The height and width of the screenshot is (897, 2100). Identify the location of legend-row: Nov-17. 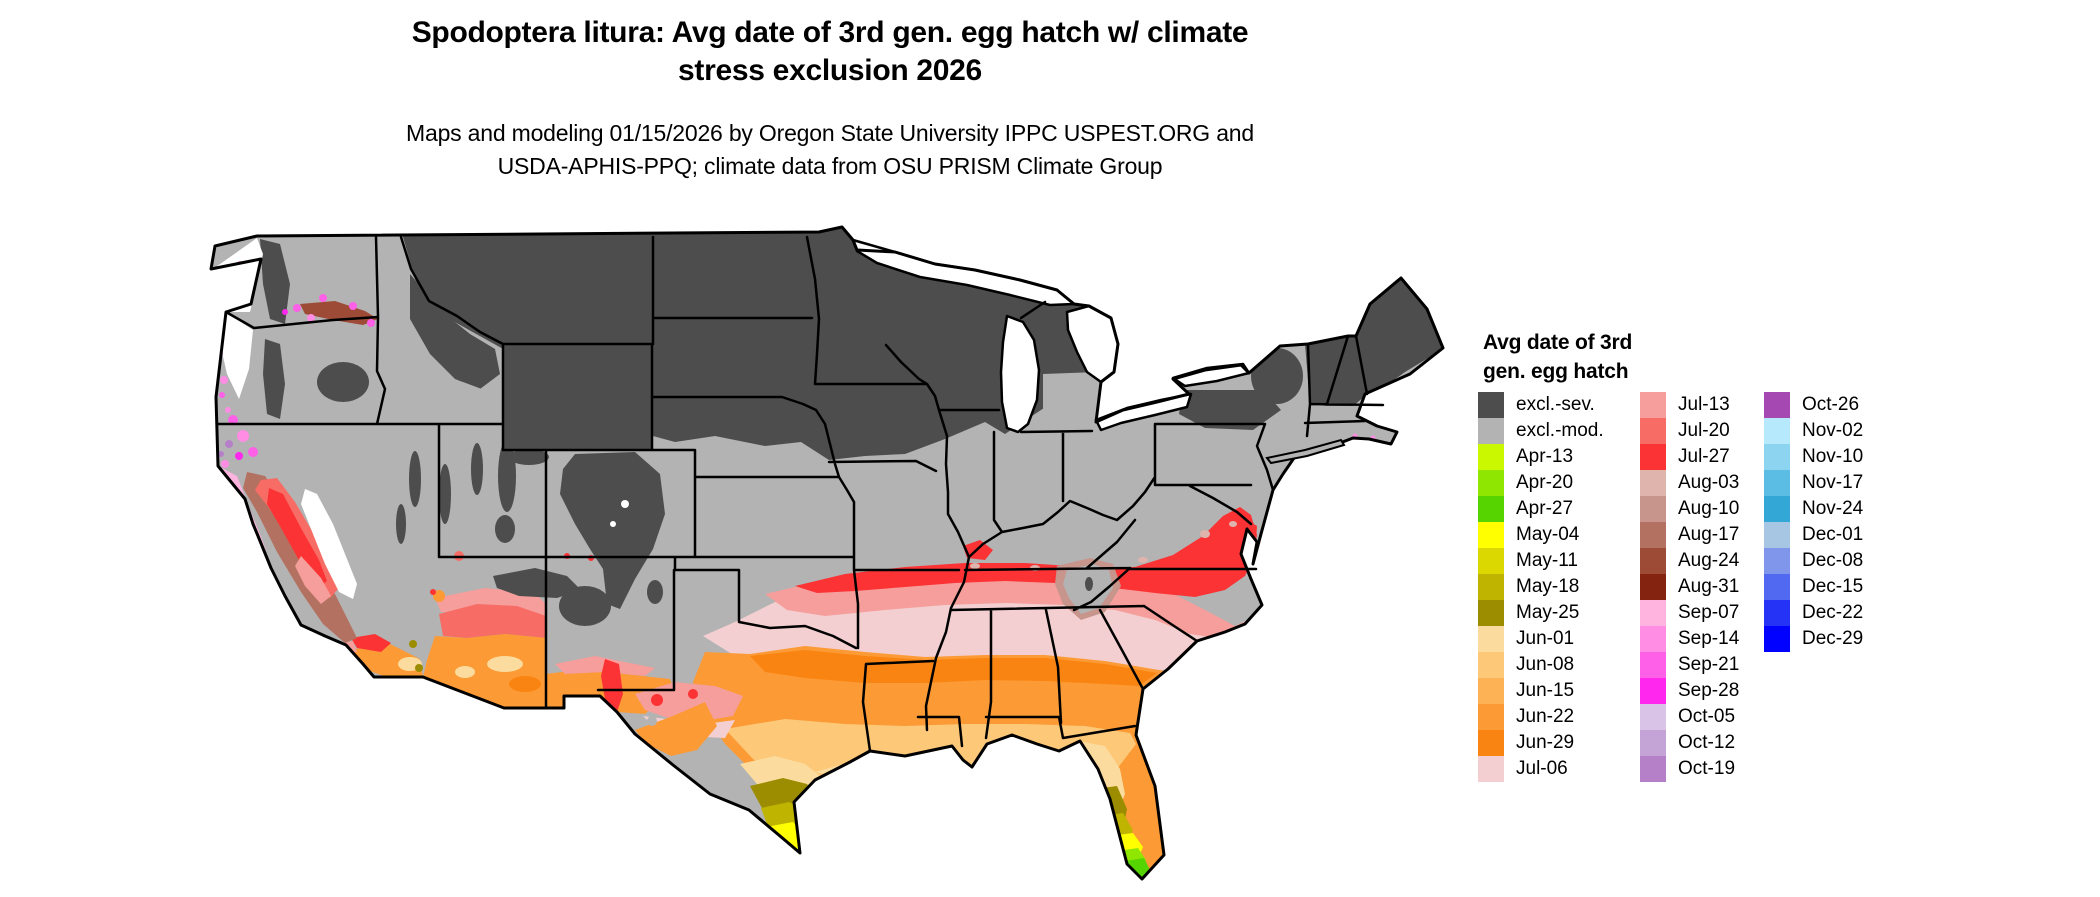
(1813, 483).